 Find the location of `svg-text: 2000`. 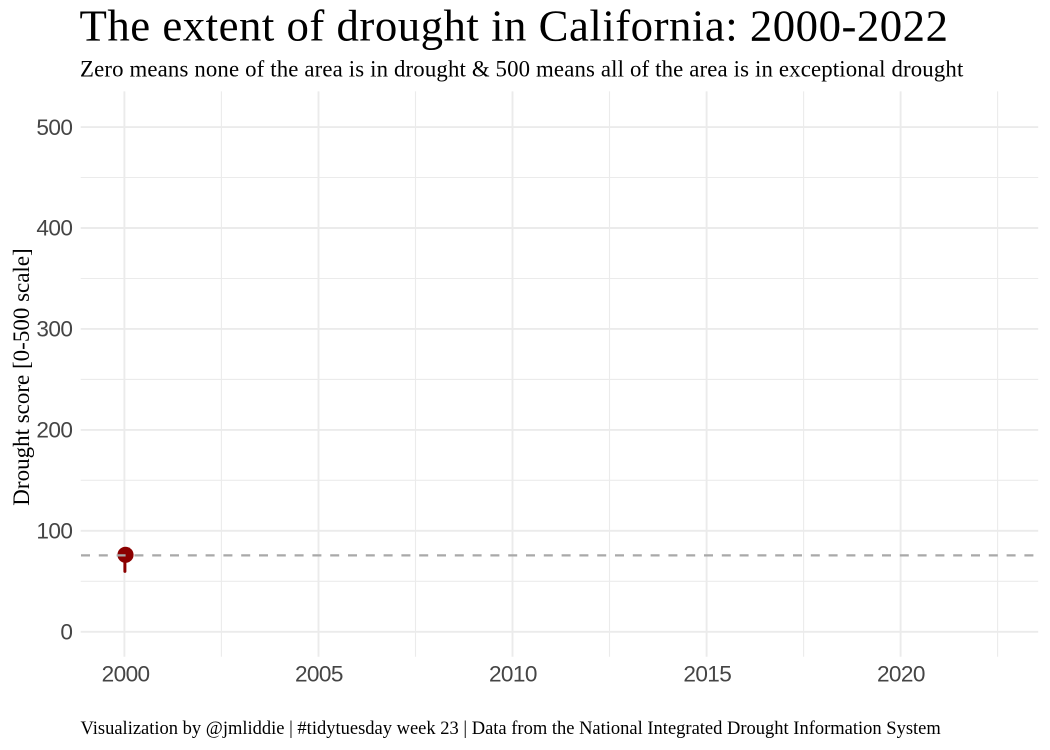

svg-text: 2000 is located at coordinates (126, 674).